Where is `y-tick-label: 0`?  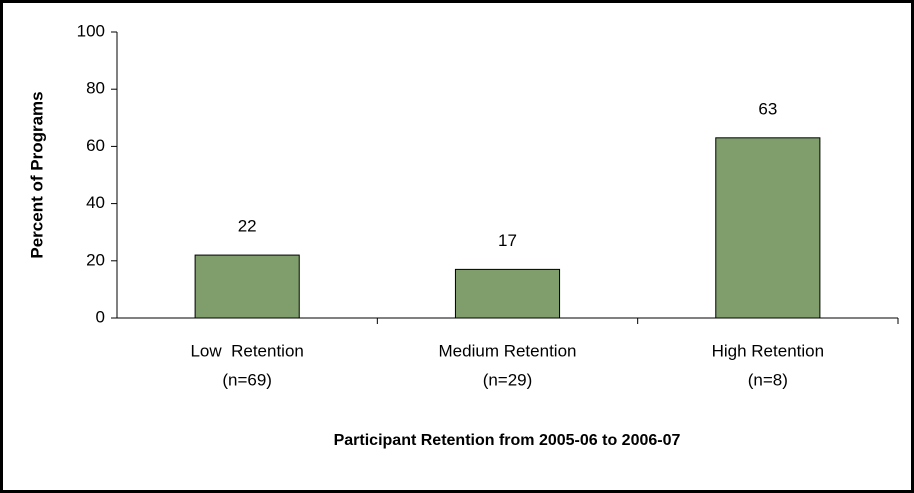
y-tick-label: 0 is located at coordinates (100, 316).